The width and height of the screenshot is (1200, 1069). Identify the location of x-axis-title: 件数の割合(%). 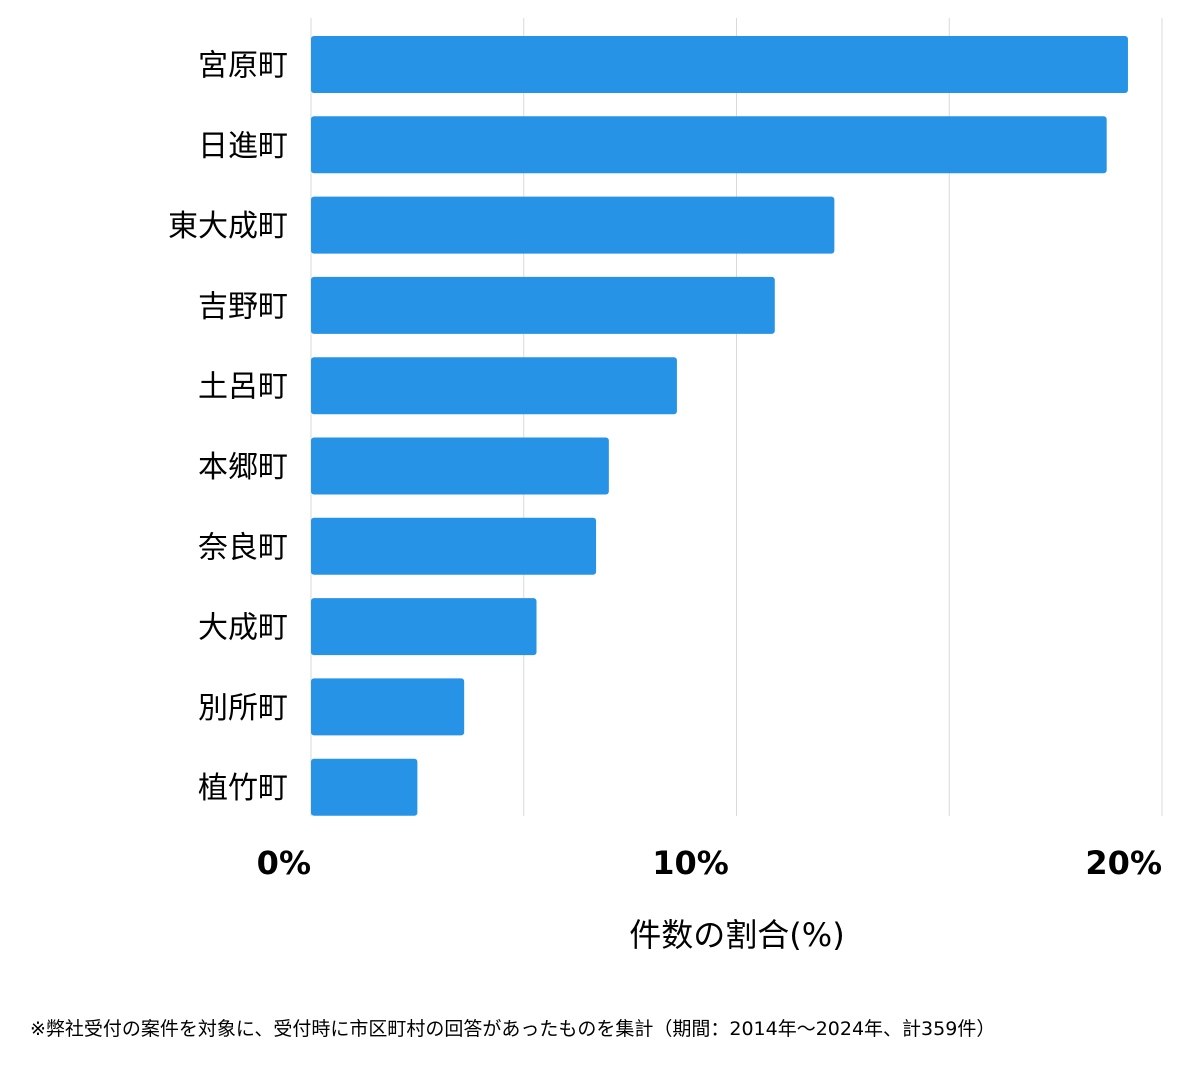
(736, 935).